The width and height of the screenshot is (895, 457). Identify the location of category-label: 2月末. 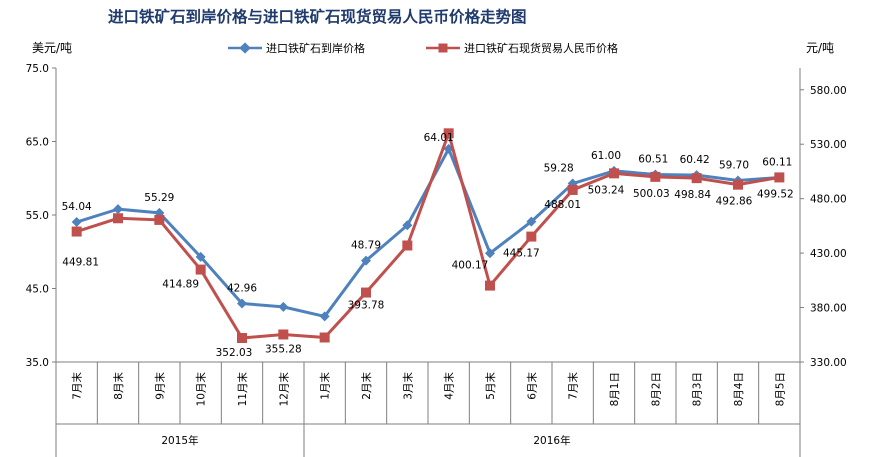
(366, 386).